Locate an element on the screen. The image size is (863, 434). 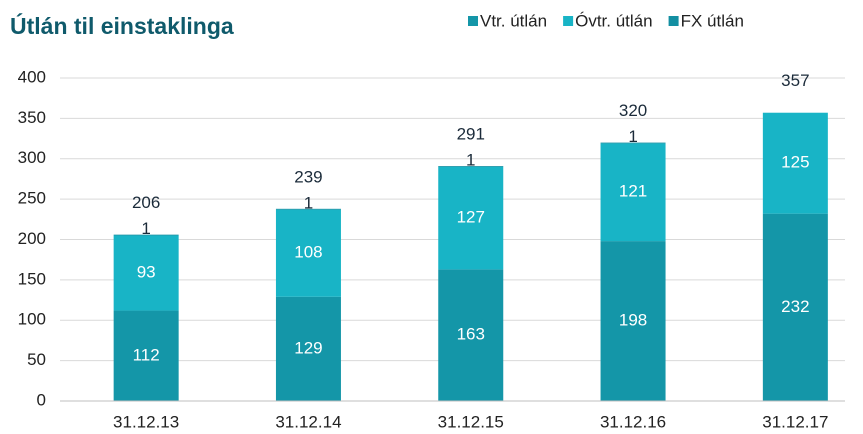
total-label: 320 is located at coordinates (633, 110).